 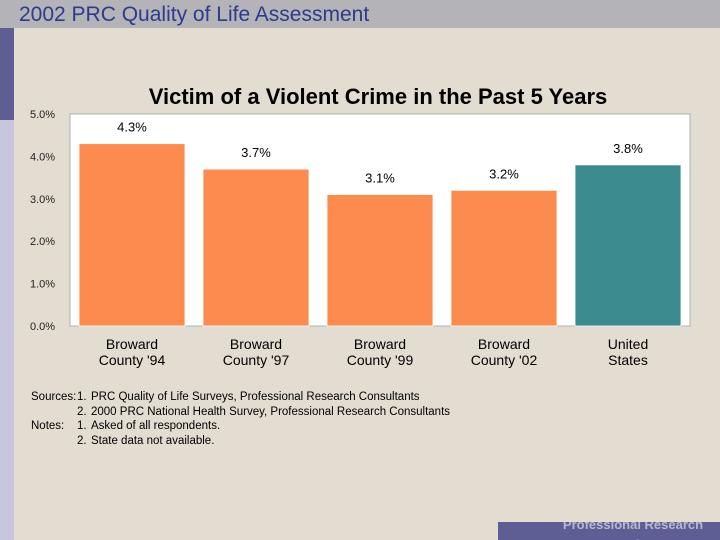 I want to click on y-tick-label: 2.0%, so click(x=42, y=242).